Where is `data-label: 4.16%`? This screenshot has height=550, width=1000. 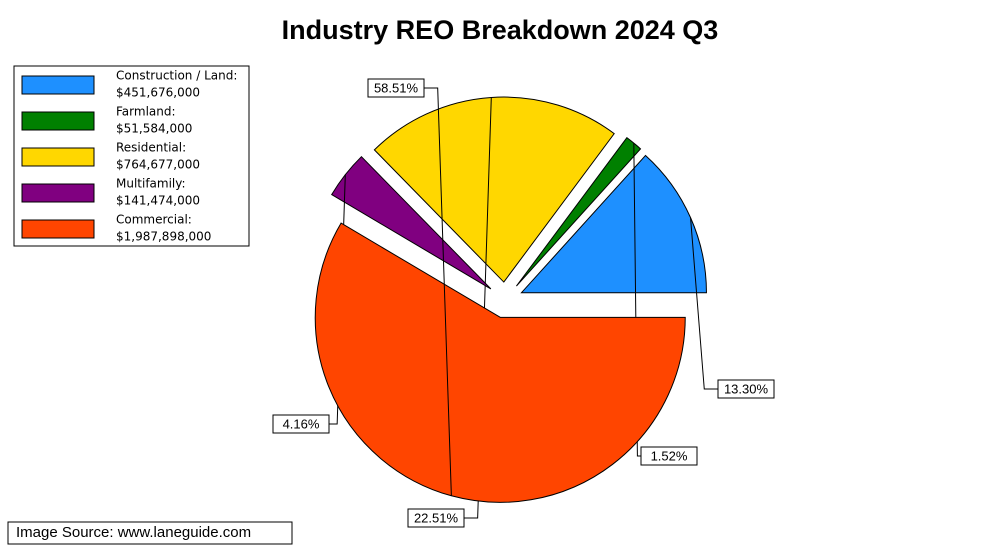 data-label: 4.16% is located at coordinates (301, 423).